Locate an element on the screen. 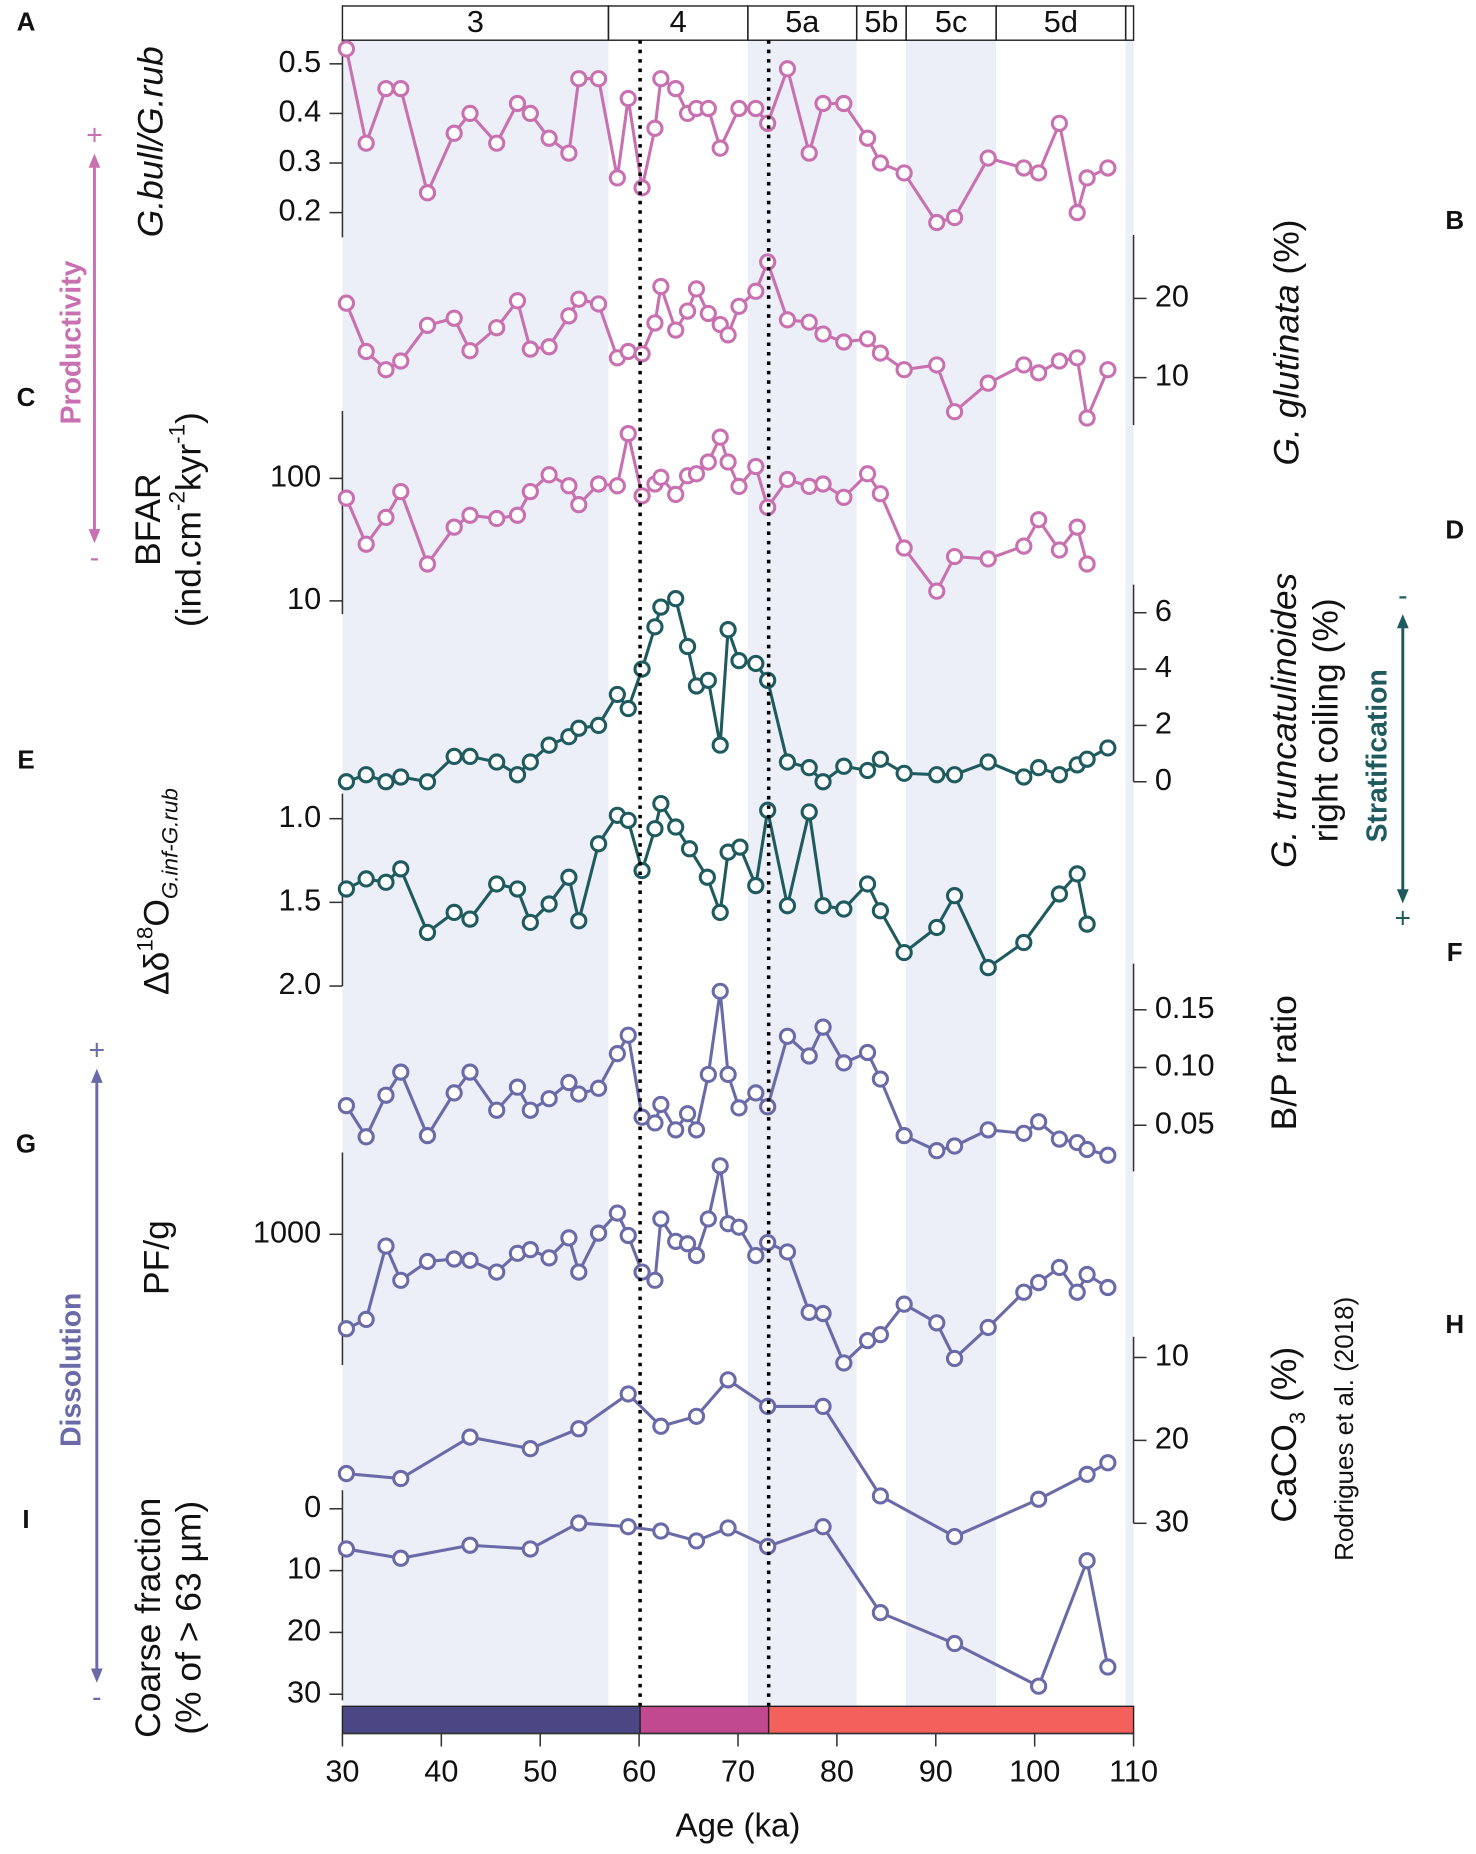  x-tick-label: 40 is located at coordinates (441, 1771).